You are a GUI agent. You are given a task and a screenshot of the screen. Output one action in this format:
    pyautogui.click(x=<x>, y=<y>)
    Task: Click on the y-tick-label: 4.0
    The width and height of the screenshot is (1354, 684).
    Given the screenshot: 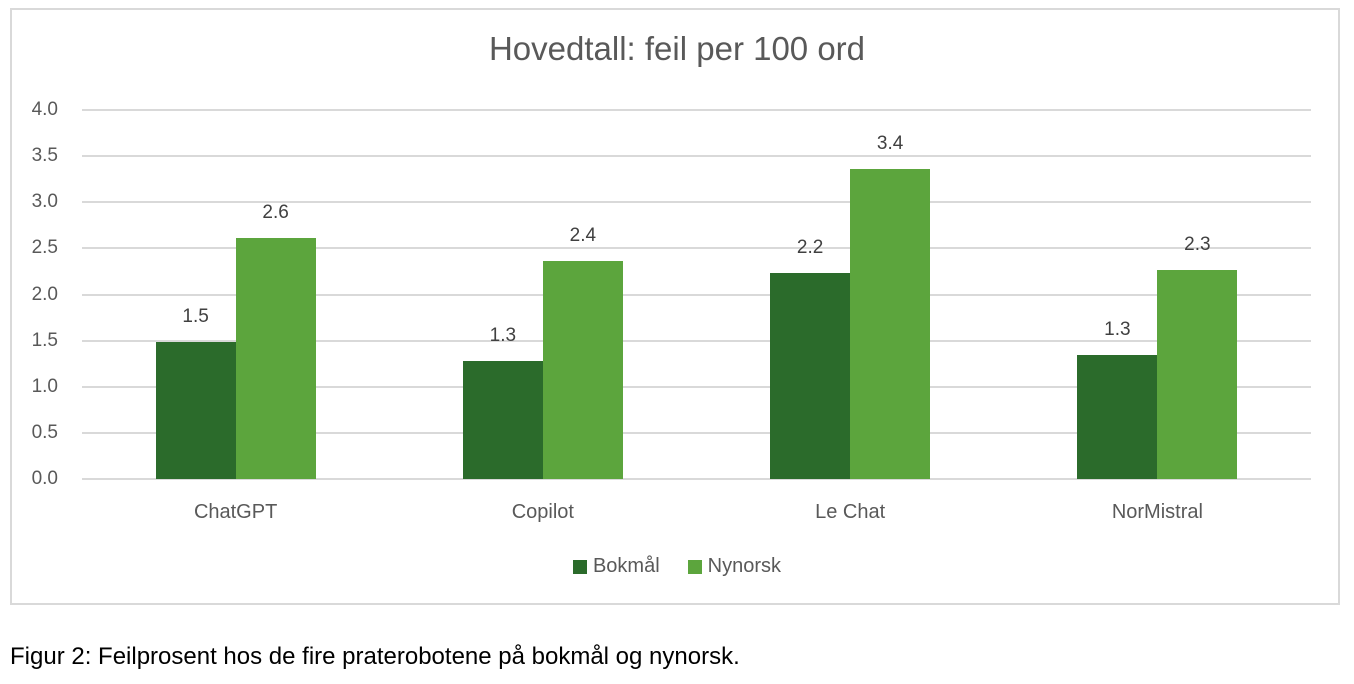 What is the action you would take?
    pyautogui.click(x=44, y=109)
    